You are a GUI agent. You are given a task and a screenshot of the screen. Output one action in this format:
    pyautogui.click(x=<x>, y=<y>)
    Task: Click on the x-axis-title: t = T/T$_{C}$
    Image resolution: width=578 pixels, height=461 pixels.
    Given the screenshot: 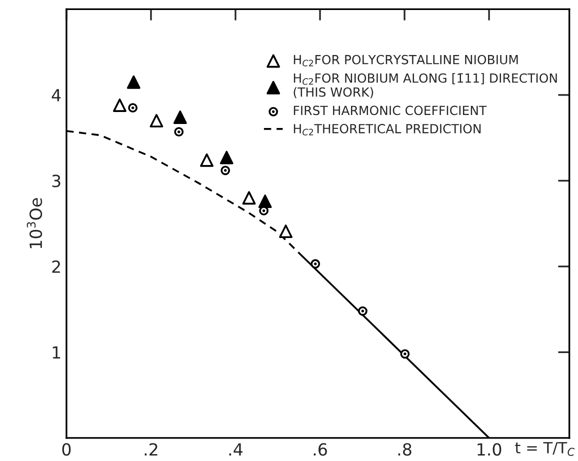 What is the action you would take?
    pyautogui.click(x=545, y=449)
    